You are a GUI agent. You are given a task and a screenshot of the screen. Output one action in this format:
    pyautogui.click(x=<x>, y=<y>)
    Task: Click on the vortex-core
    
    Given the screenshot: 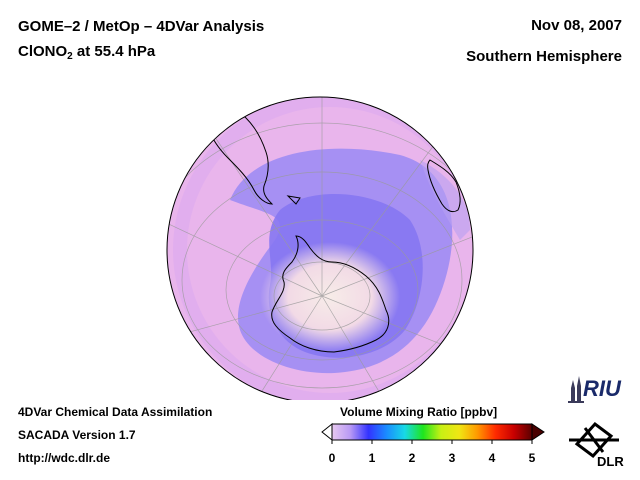 What is the action you would take?
    pyautogui.click(x=330, y=297)
    